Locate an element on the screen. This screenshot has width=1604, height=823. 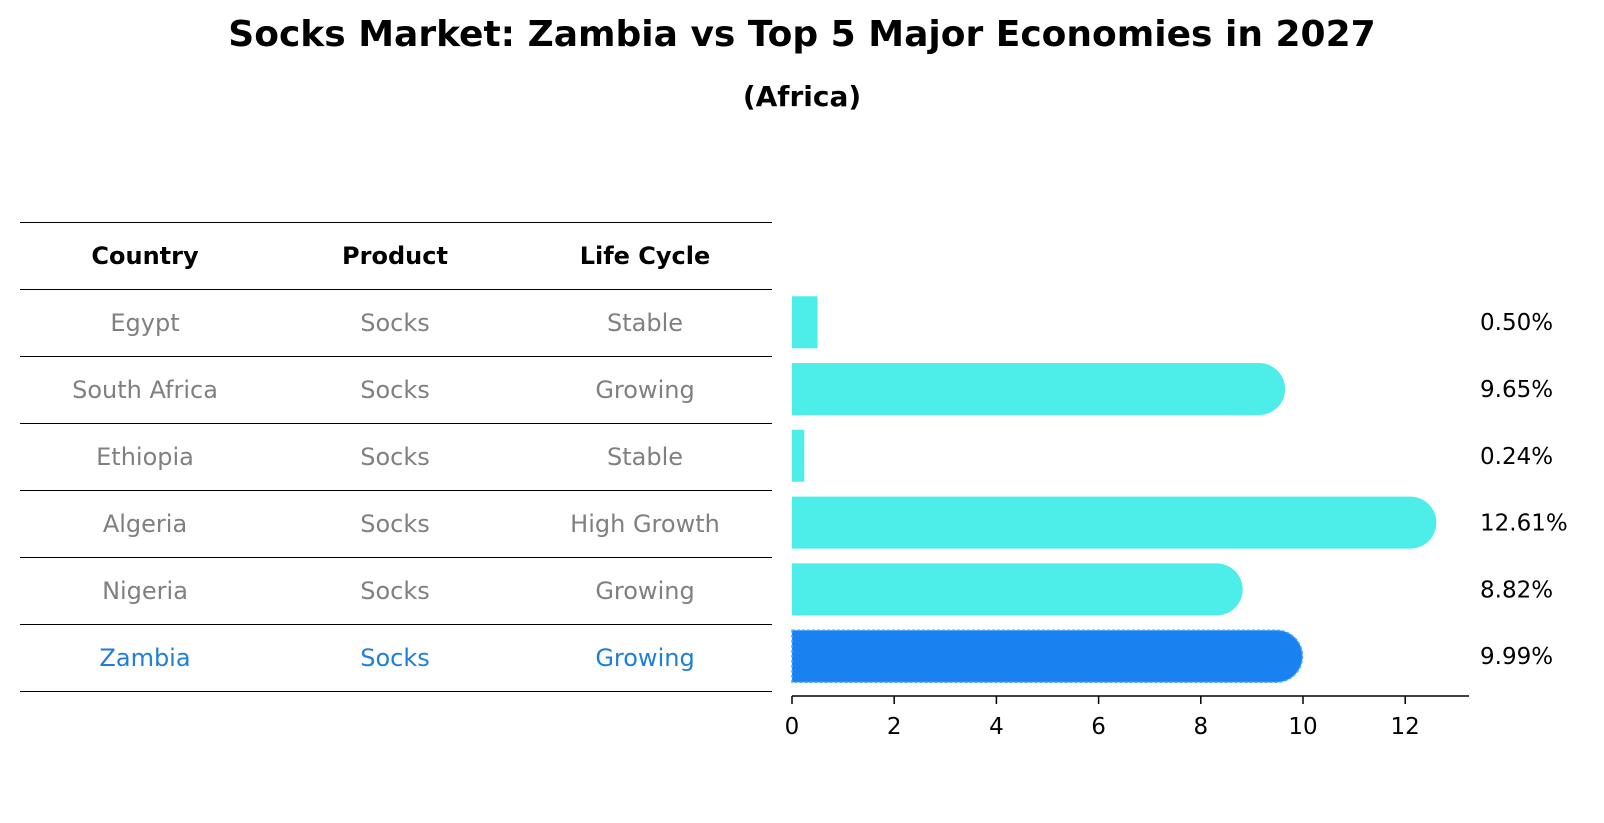
table-header-row: Country Product Life Cycle is located at coordinates (396, 255).